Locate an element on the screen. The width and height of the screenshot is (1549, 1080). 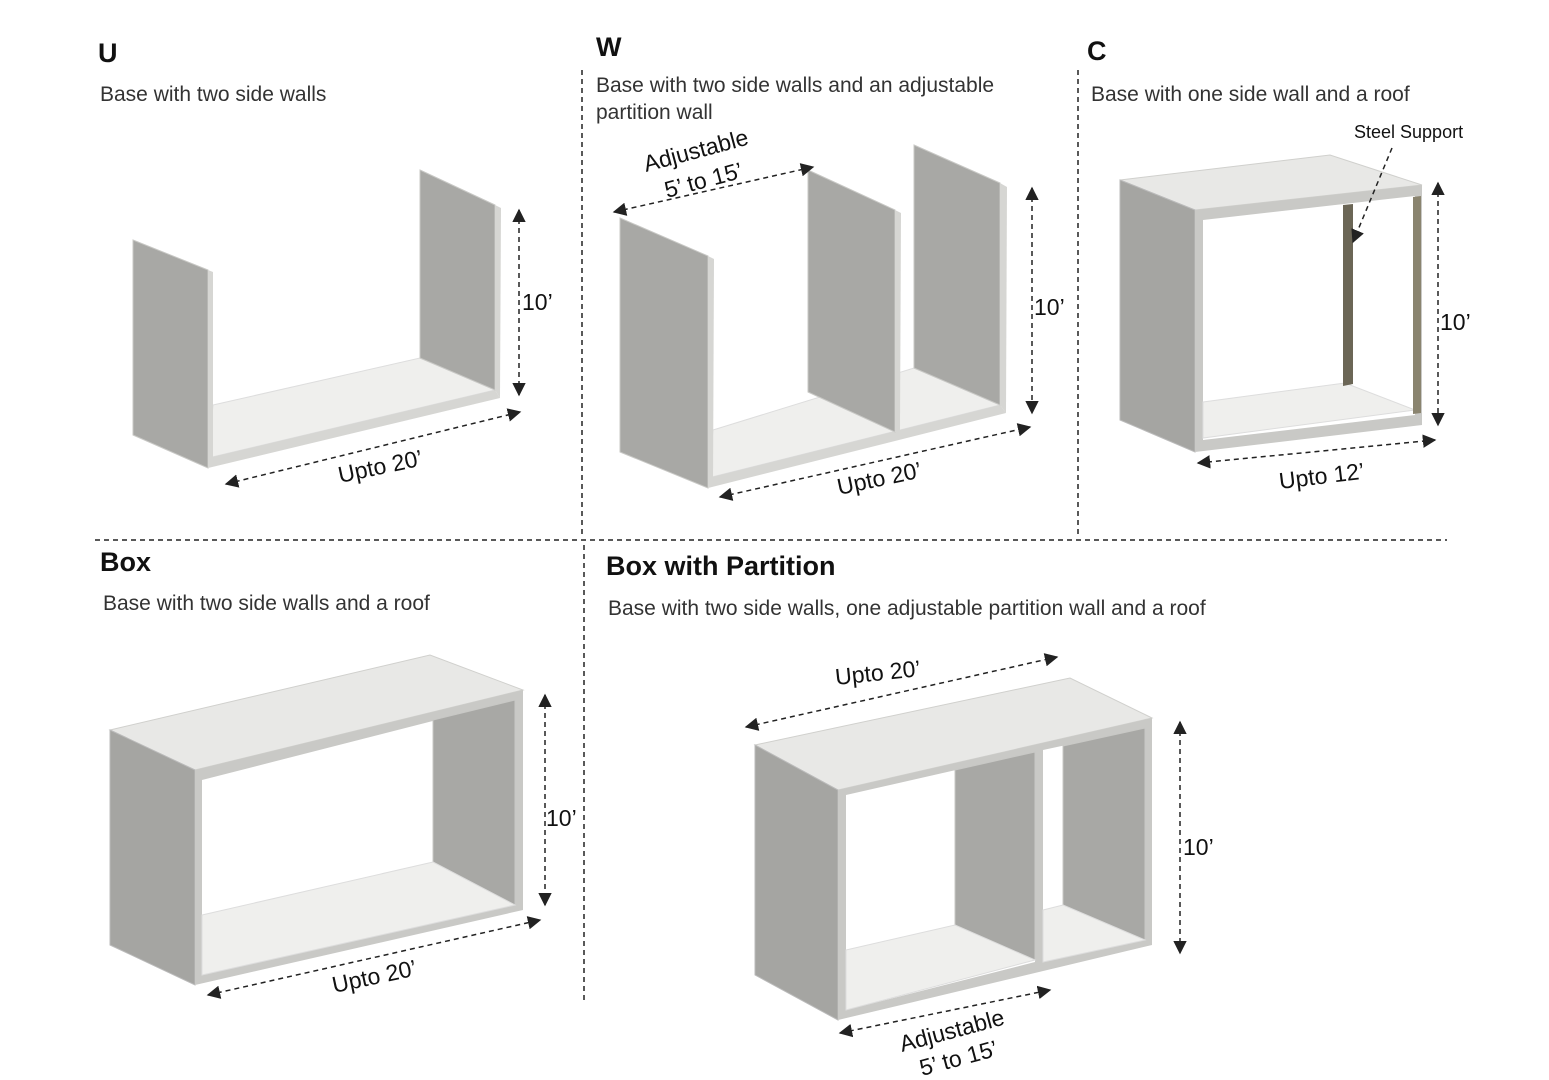
label: Steel Support is located at coordinates (1408, 132).